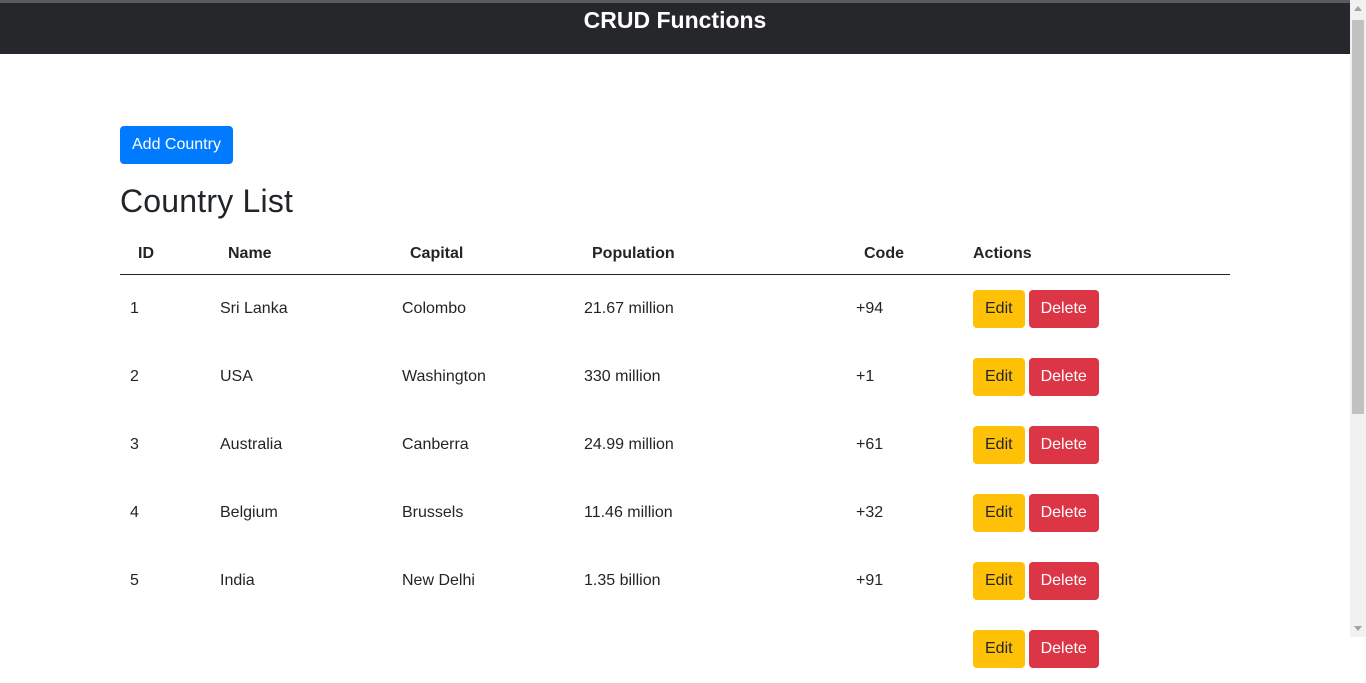 This screenshot has height=683, width=1366. What do you see at coordinates (1101, 254) in the screenshot?
I see `column-header-actions: Actions` at bounding box center [1101, 254].